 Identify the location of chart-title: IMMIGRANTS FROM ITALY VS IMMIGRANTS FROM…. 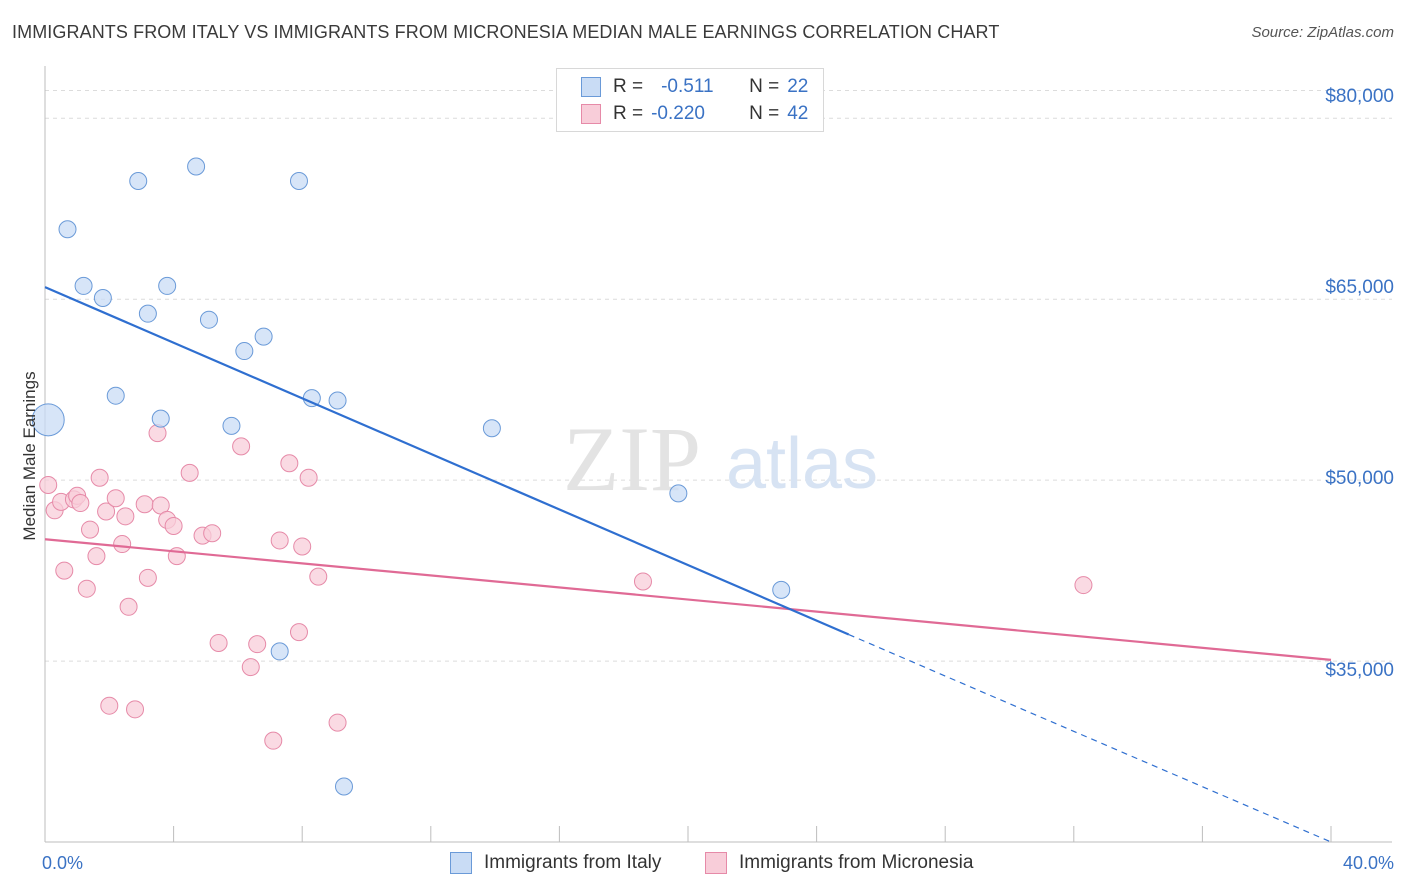
(506, 32).